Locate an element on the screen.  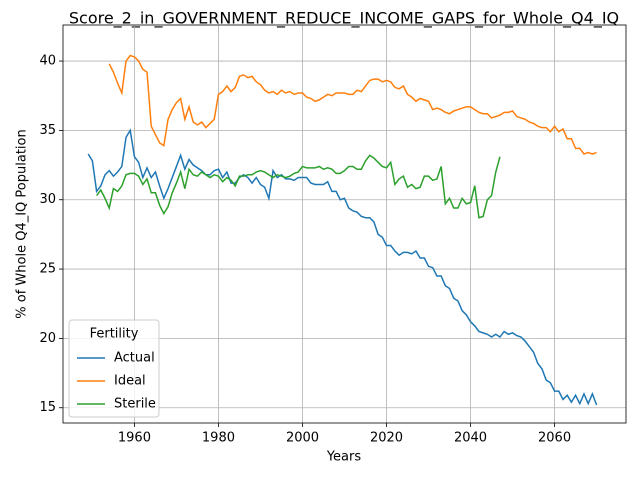
y-tick-label: 40 is located at coordinates (47, 61).